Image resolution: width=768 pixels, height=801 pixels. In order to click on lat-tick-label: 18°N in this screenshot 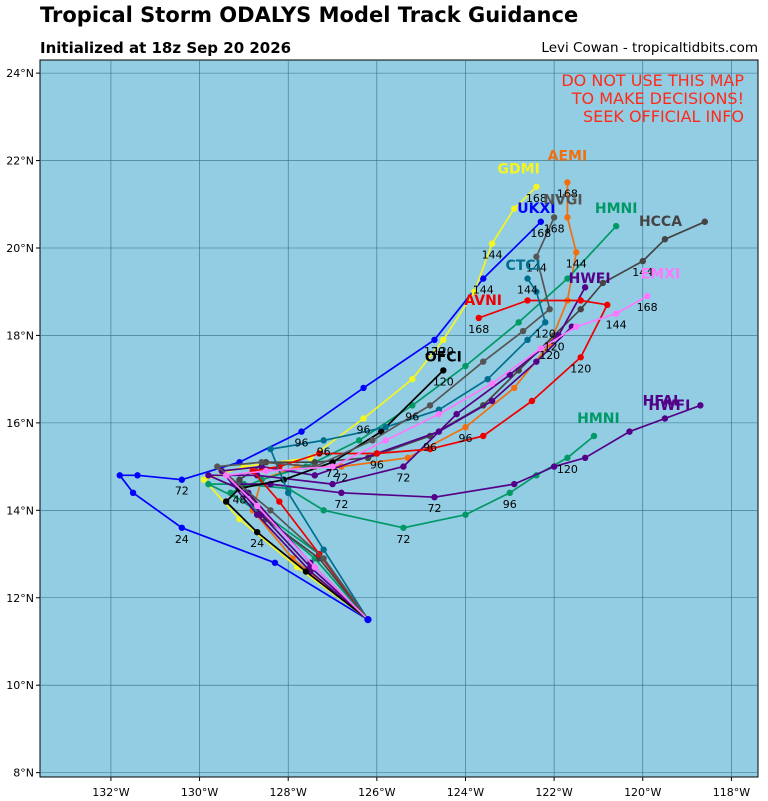, I will do `click(20, 335)`.